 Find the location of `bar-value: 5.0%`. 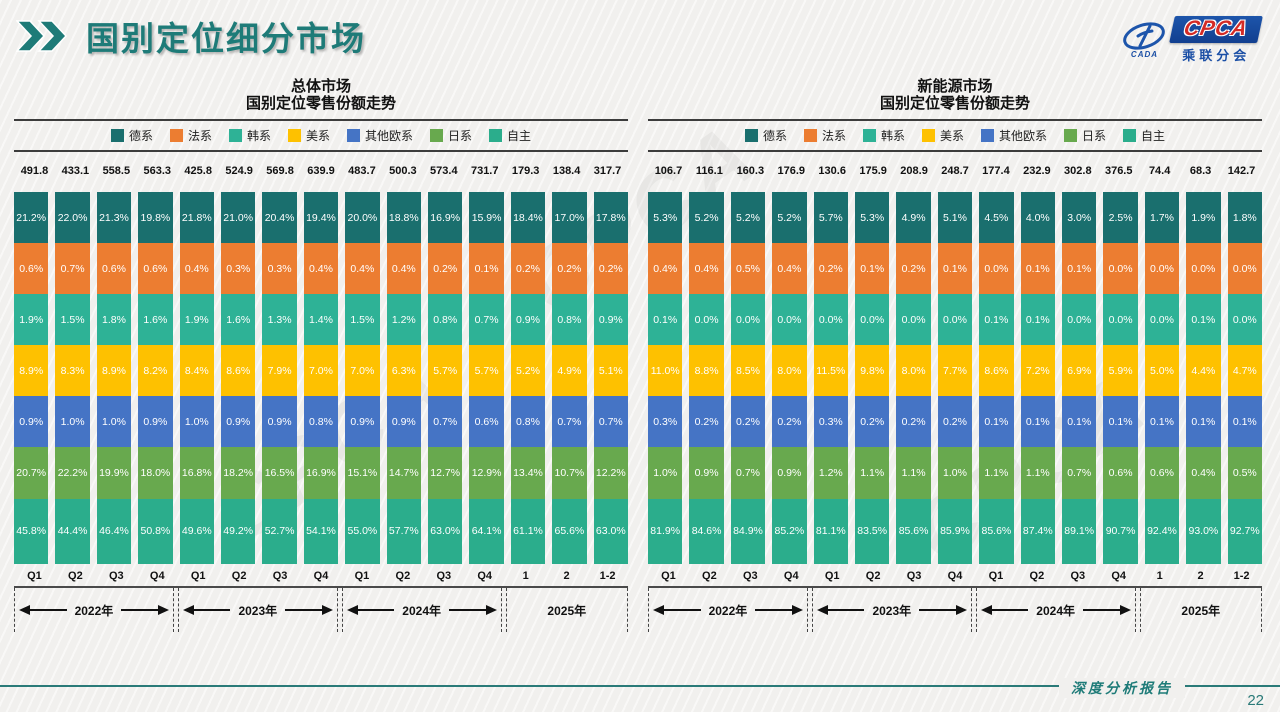

bar-value: 5.0% is located at coordinates (1162, 370).